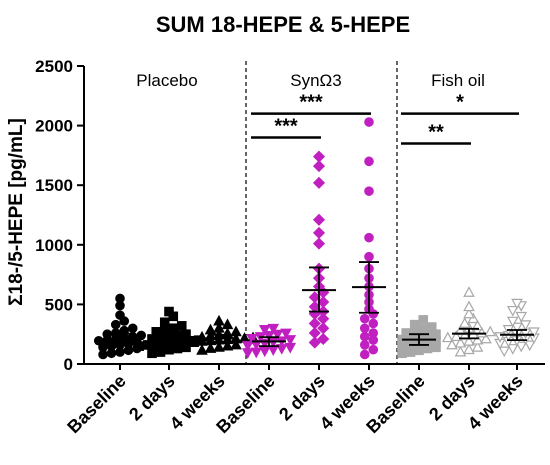  I want to click on significance-label: *, so click(460, 103).